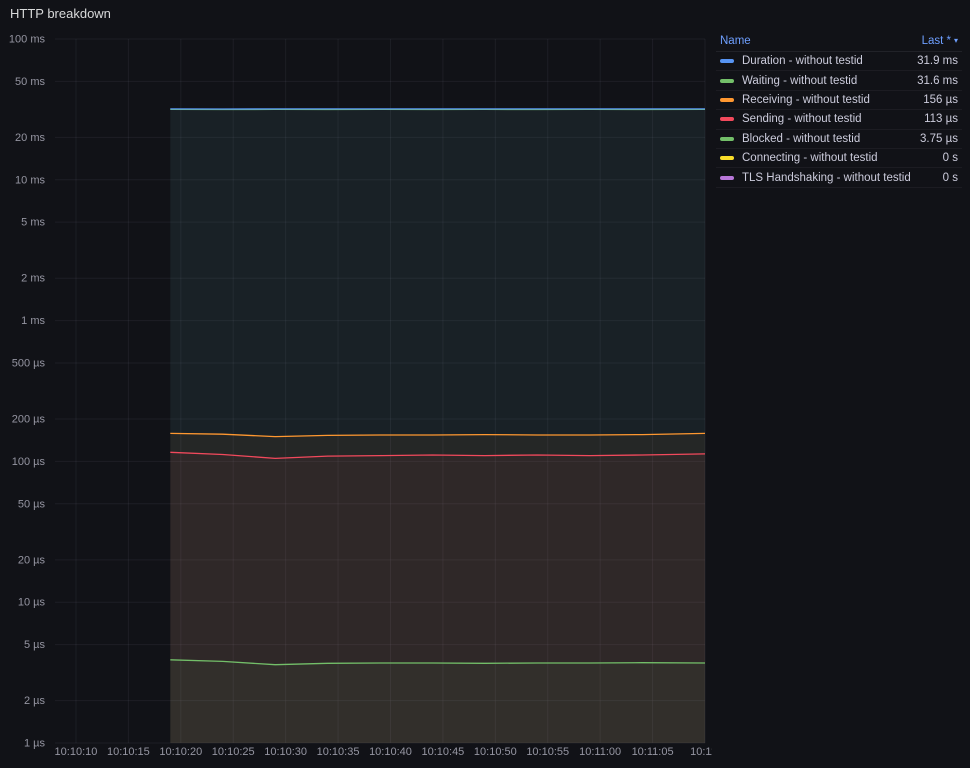  What do you see at coordinates (29, 462) in the screenshot?
I see `y-axis-tick-label: 100 µs` at bounding box center [29, 462].